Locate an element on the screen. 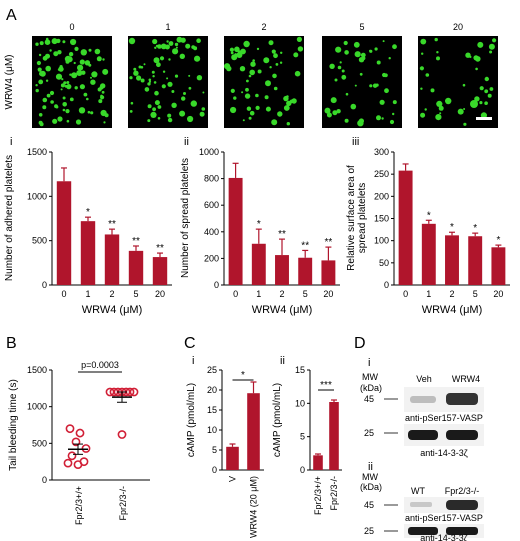 The width and height of the screenshot is (520, 541). data-point-ko is located at coordinates (110, 392).